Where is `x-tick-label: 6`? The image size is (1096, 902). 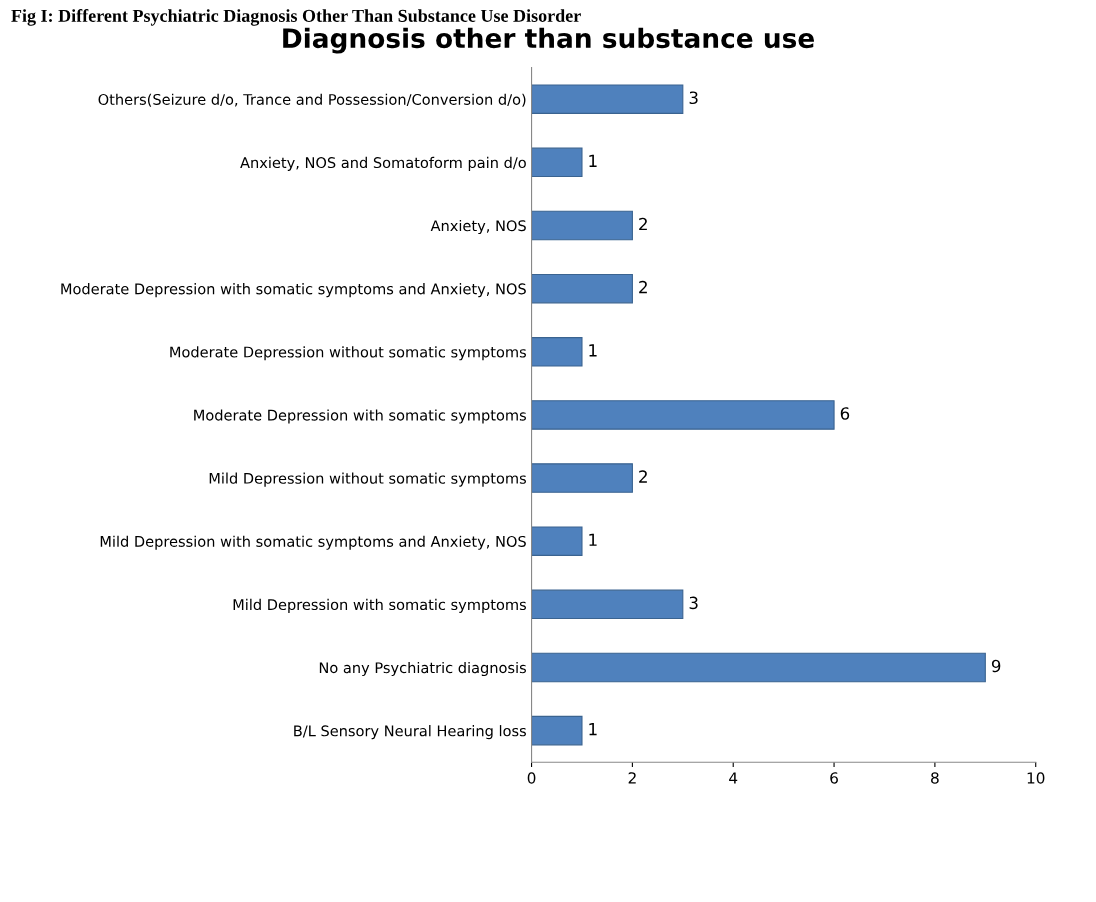
x-tick-label: 6 is located at coordinates (834, 778).